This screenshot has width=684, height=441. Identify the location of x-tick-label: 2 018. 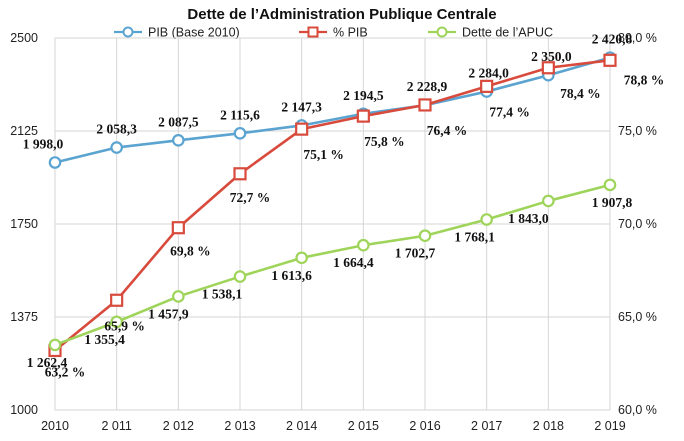
(548, 426).